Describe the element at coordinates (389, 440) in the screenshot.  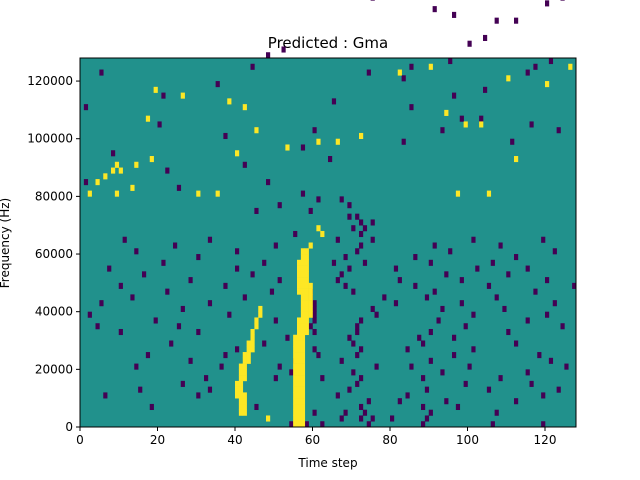
I see `x-tick-label: 80` at that location.